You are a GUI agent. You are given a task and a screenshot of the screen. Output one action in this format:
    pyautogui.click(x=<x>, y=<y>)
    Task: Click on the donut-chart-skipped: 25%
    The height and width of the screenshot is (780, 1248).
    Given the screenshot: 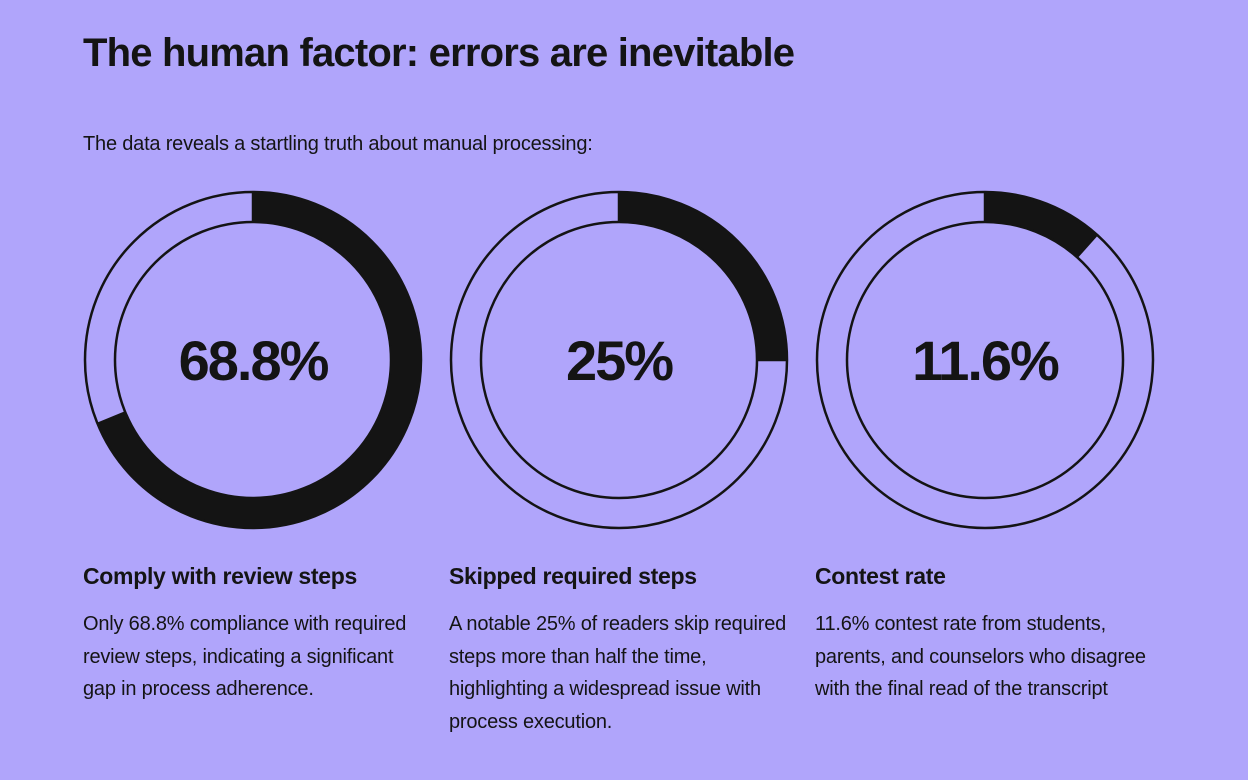 What is the action you would take?
    pyautogui.click(x=619, y=360)
    